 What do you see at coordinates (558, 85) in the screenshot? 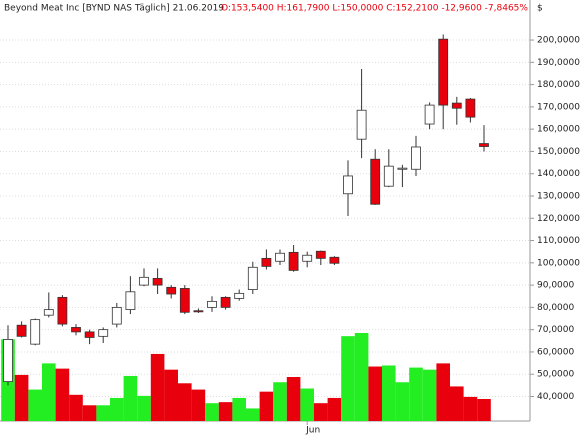
I see `y-tick-label: 180,0000` at bounding box center [558, 85].